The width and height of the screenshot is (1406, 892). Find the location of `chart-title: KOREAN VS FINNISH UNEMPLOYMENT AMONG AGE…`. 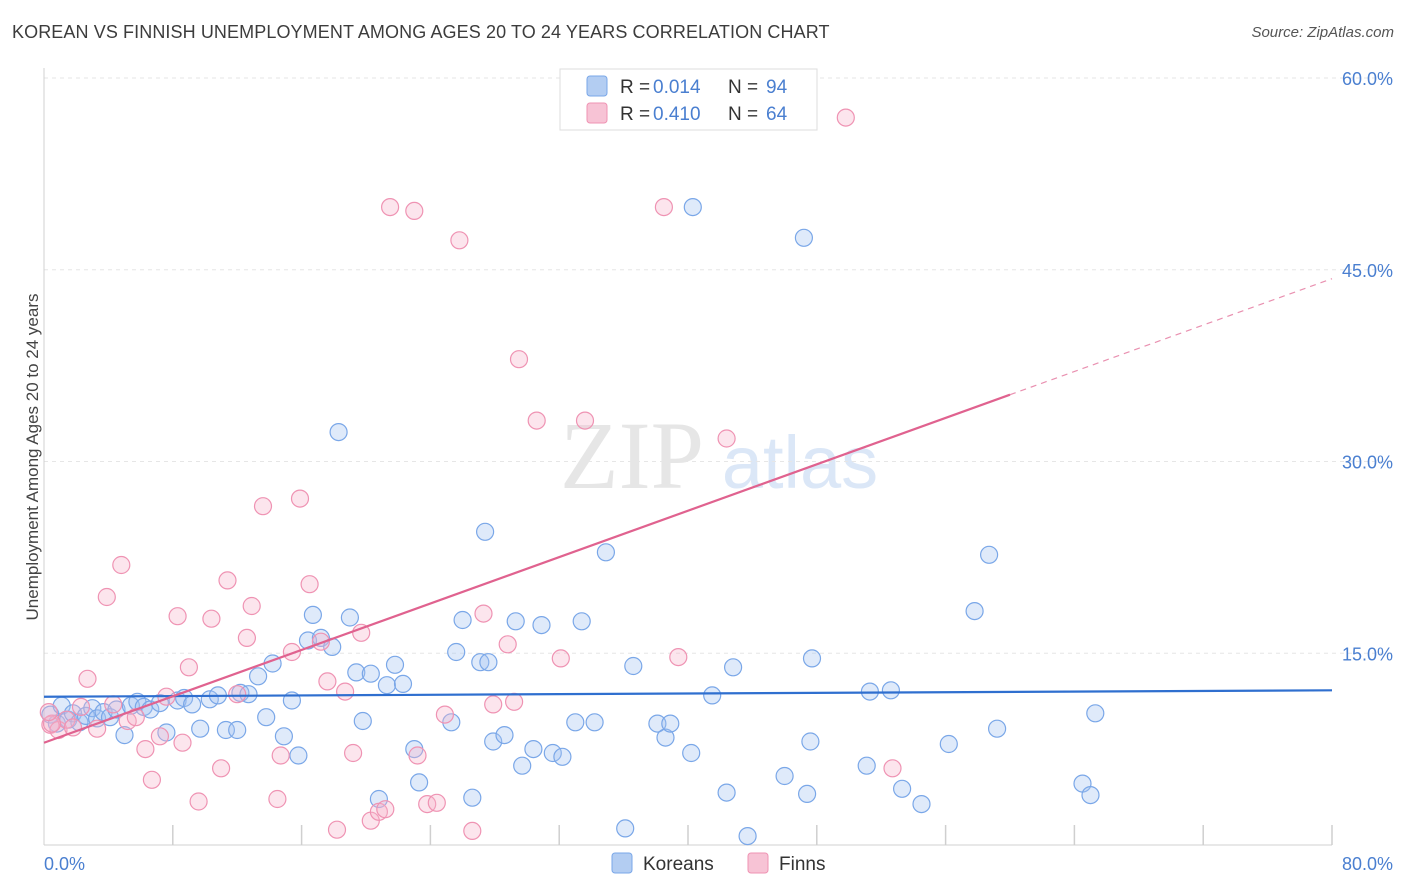

chart-title: KOREAN VS FINNISH UNEMPLOYMENT AMONG AGE… is located at coordinates (421, 32).